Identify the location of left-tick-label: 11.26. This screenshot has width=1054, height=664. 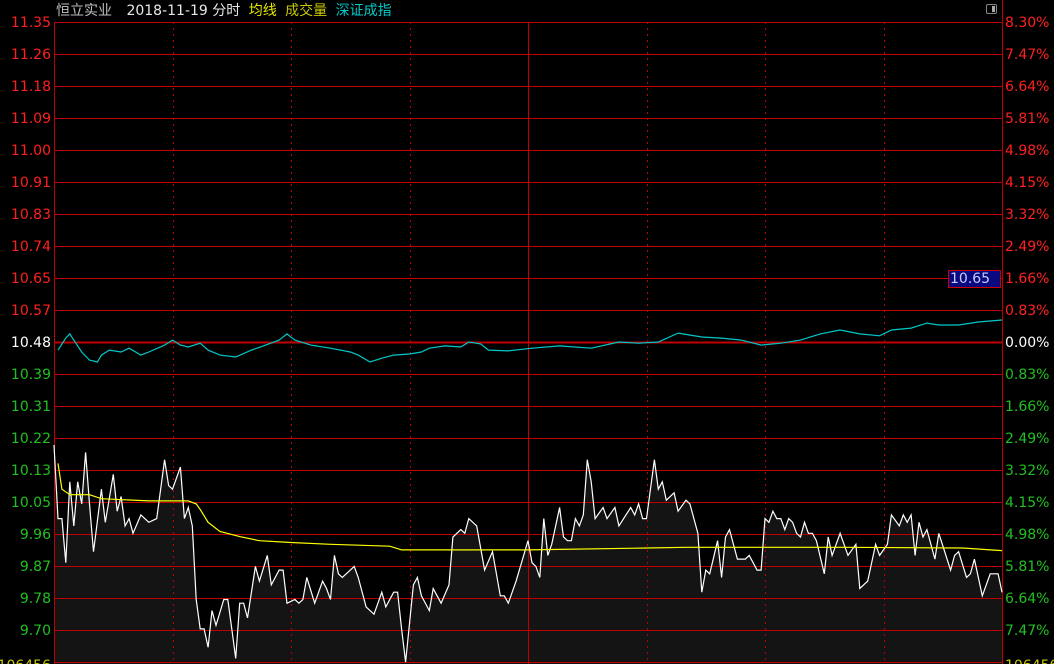
(31, 55).